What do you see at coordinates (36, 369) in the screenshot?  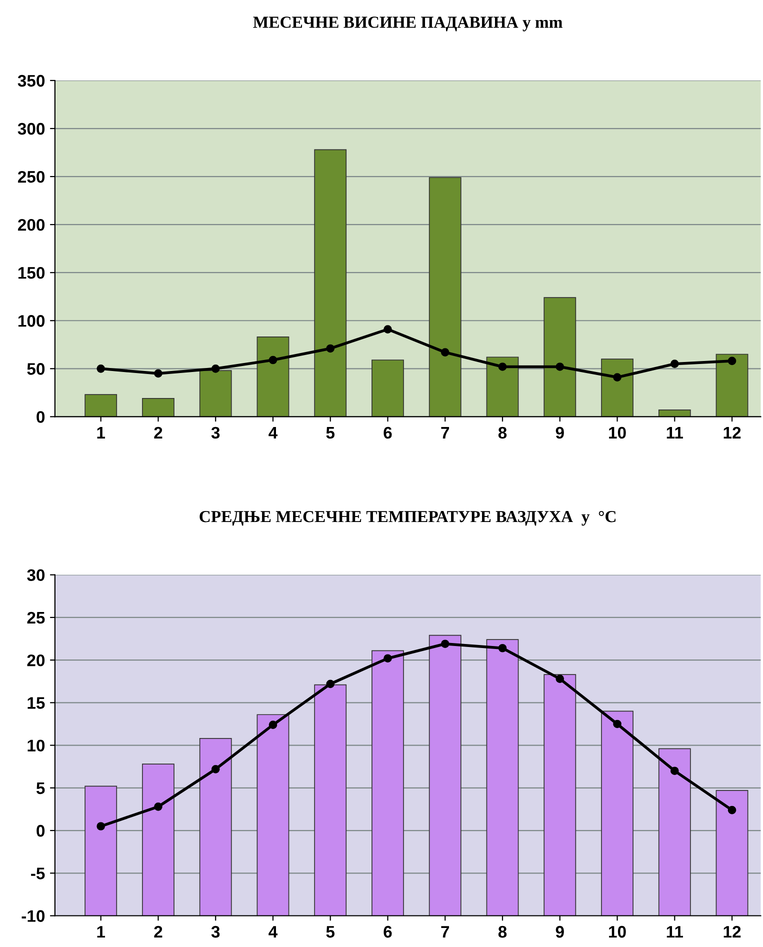 I see `y-tick-label: 50` at bounding box center [36, 369].